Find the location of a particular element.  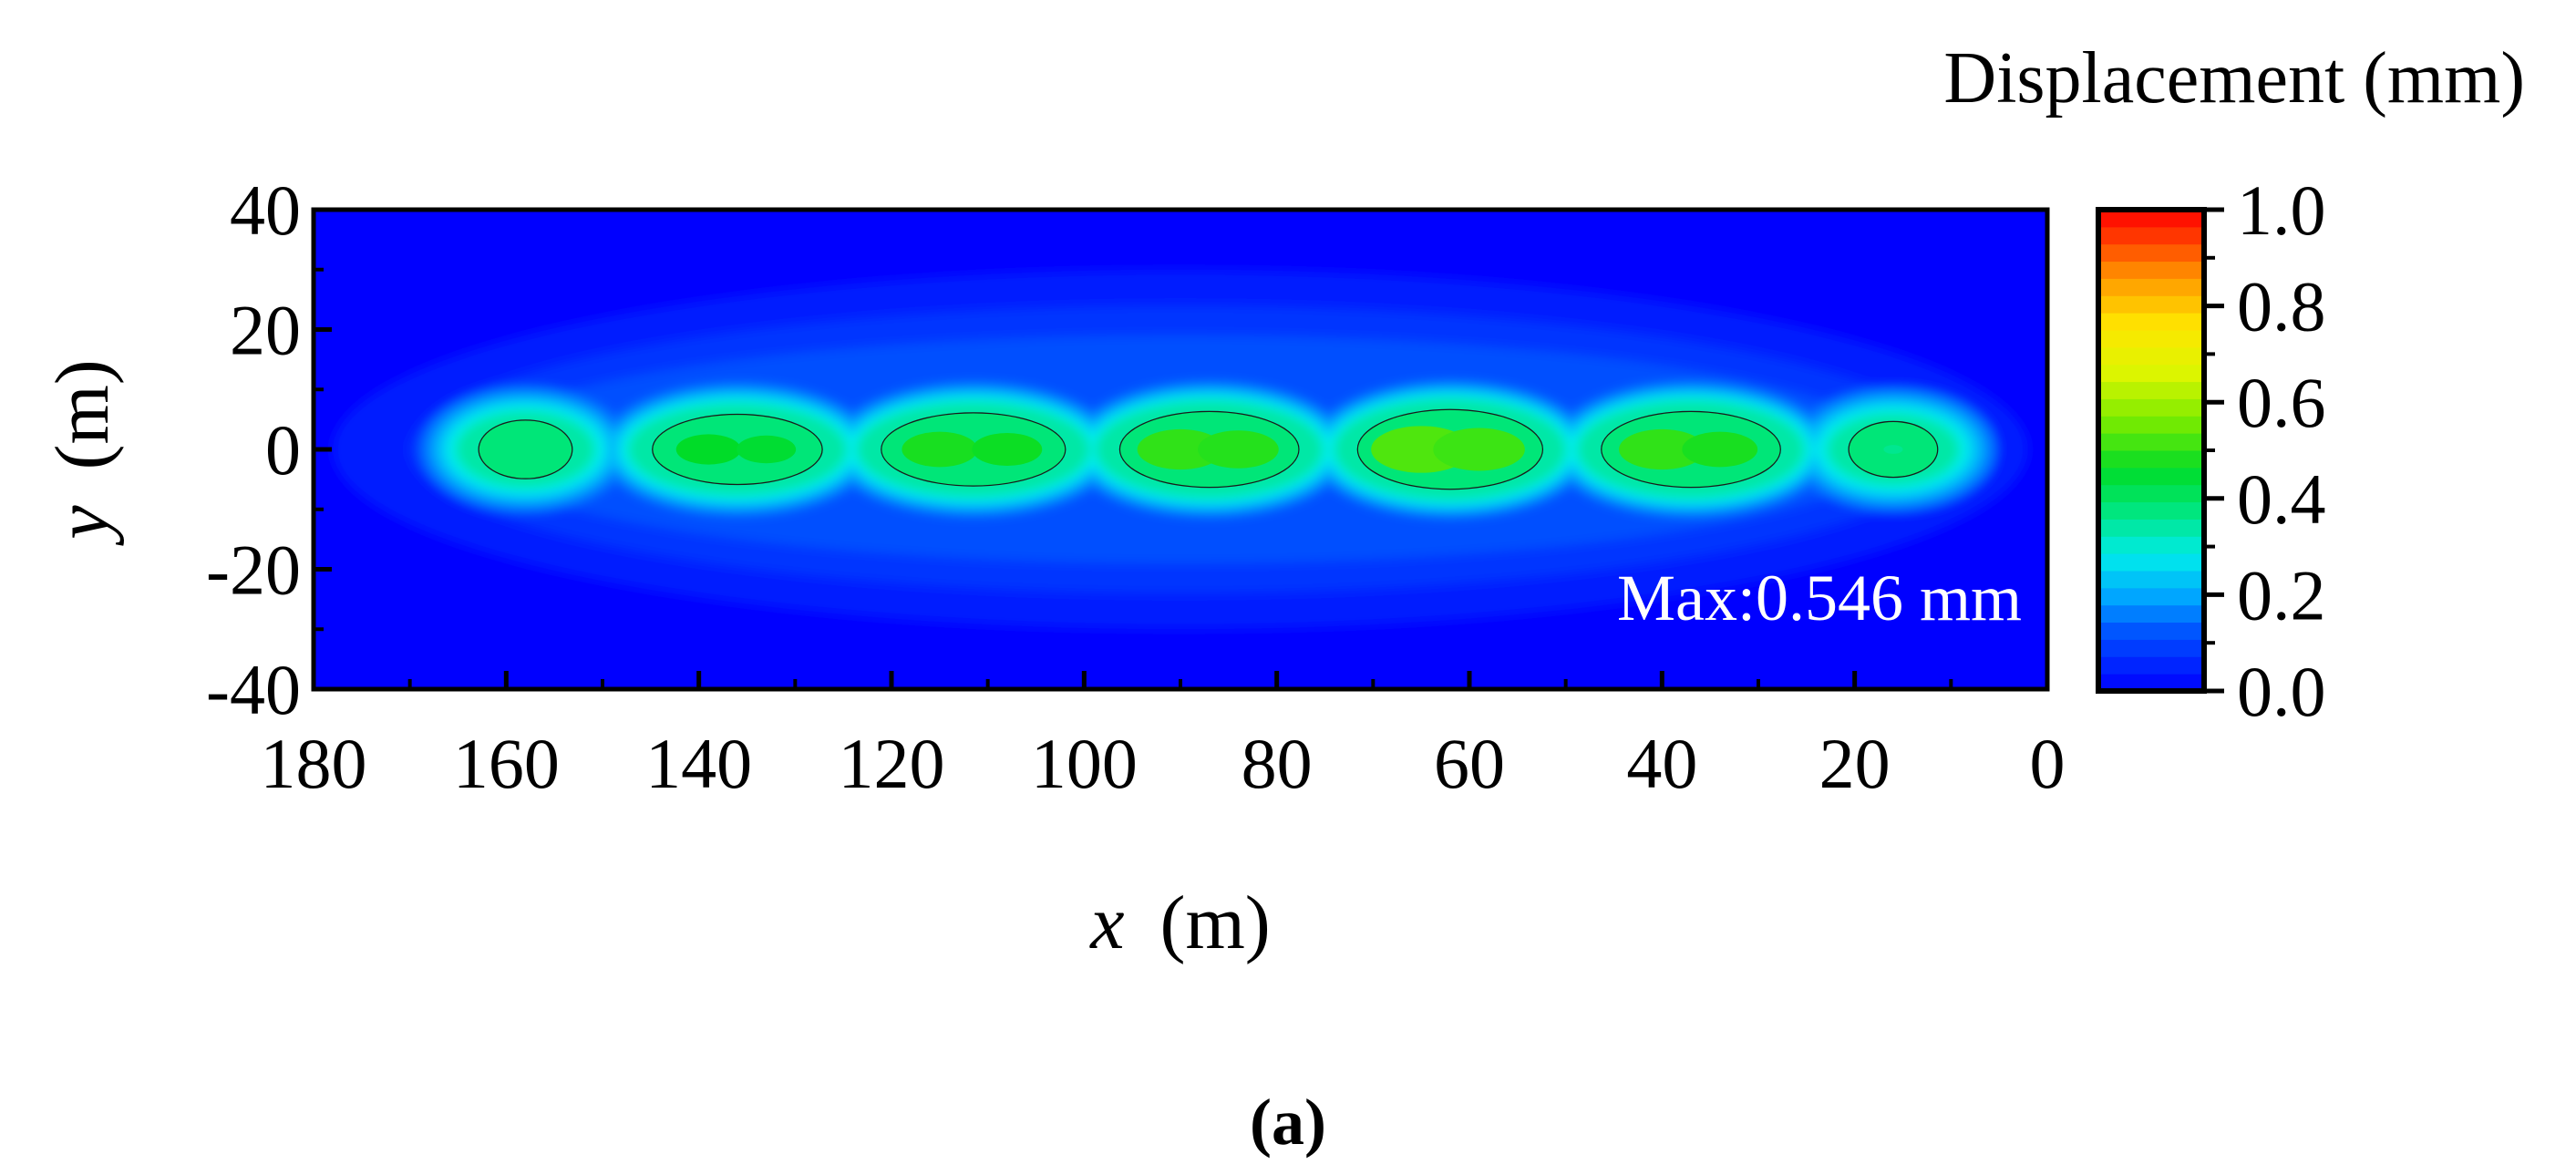

x-axis-title: x (m) is located at coordinates (1179, 923).